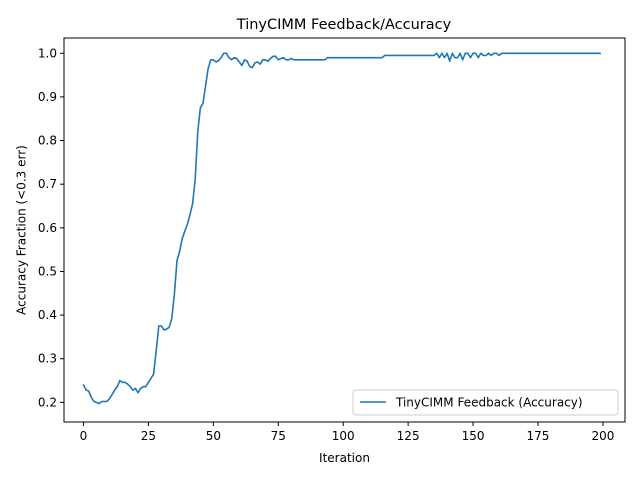 The image size is (640, 480). I want to click on y-tick-label: 0.5, so click(47, 271).